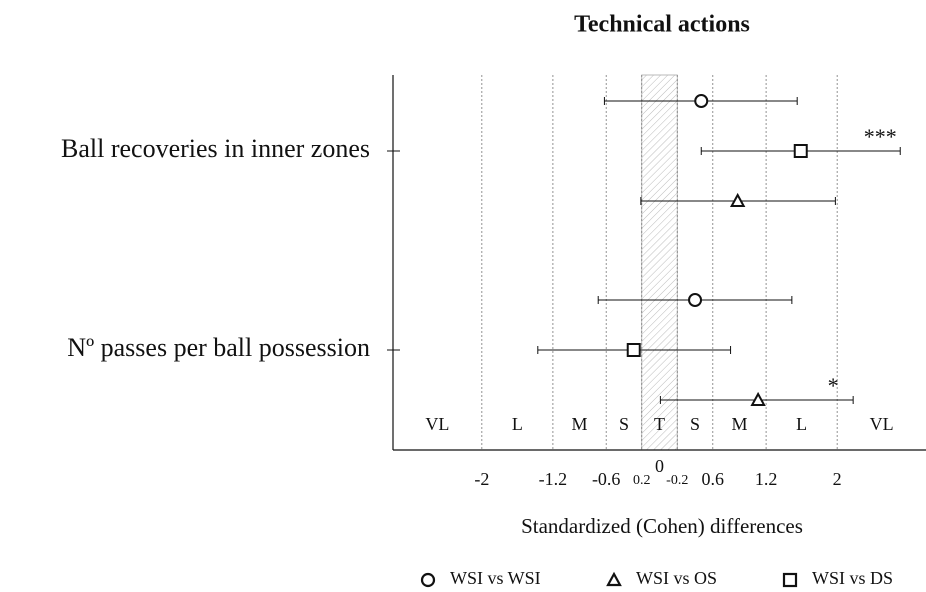 The image size is (926, 592). What do you see at coordinates (642, 480) in the screenshot?
I see `x-tick-label: 0.2` at bounding box center [642, 480].